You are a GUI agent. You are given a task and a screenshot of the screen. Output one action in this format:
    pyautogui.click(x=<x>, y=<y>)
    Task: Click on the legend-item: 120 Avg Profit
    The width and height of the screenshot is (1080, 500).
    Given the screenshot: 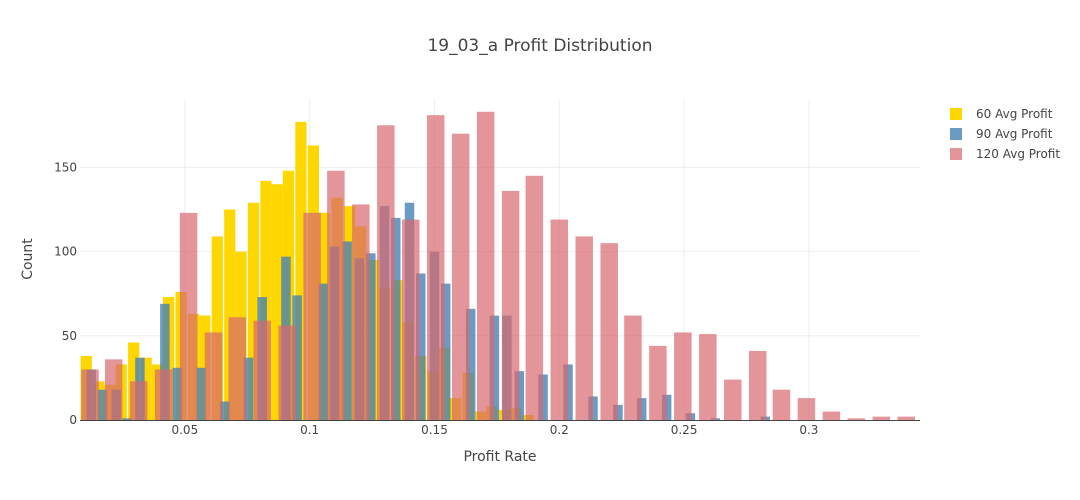 What is the action you would take?
    pyautogui.click(x=1005, y=154)
    